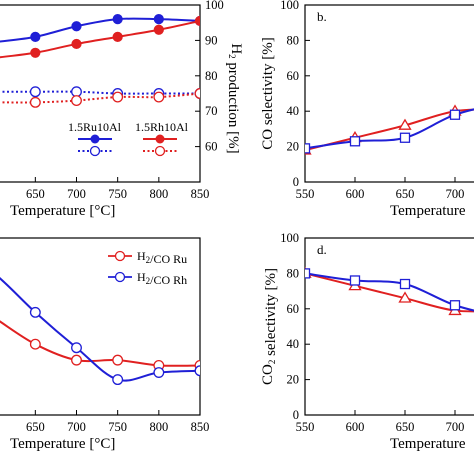  I want to click on x-tick-label-d: 600, so click(355, 427).